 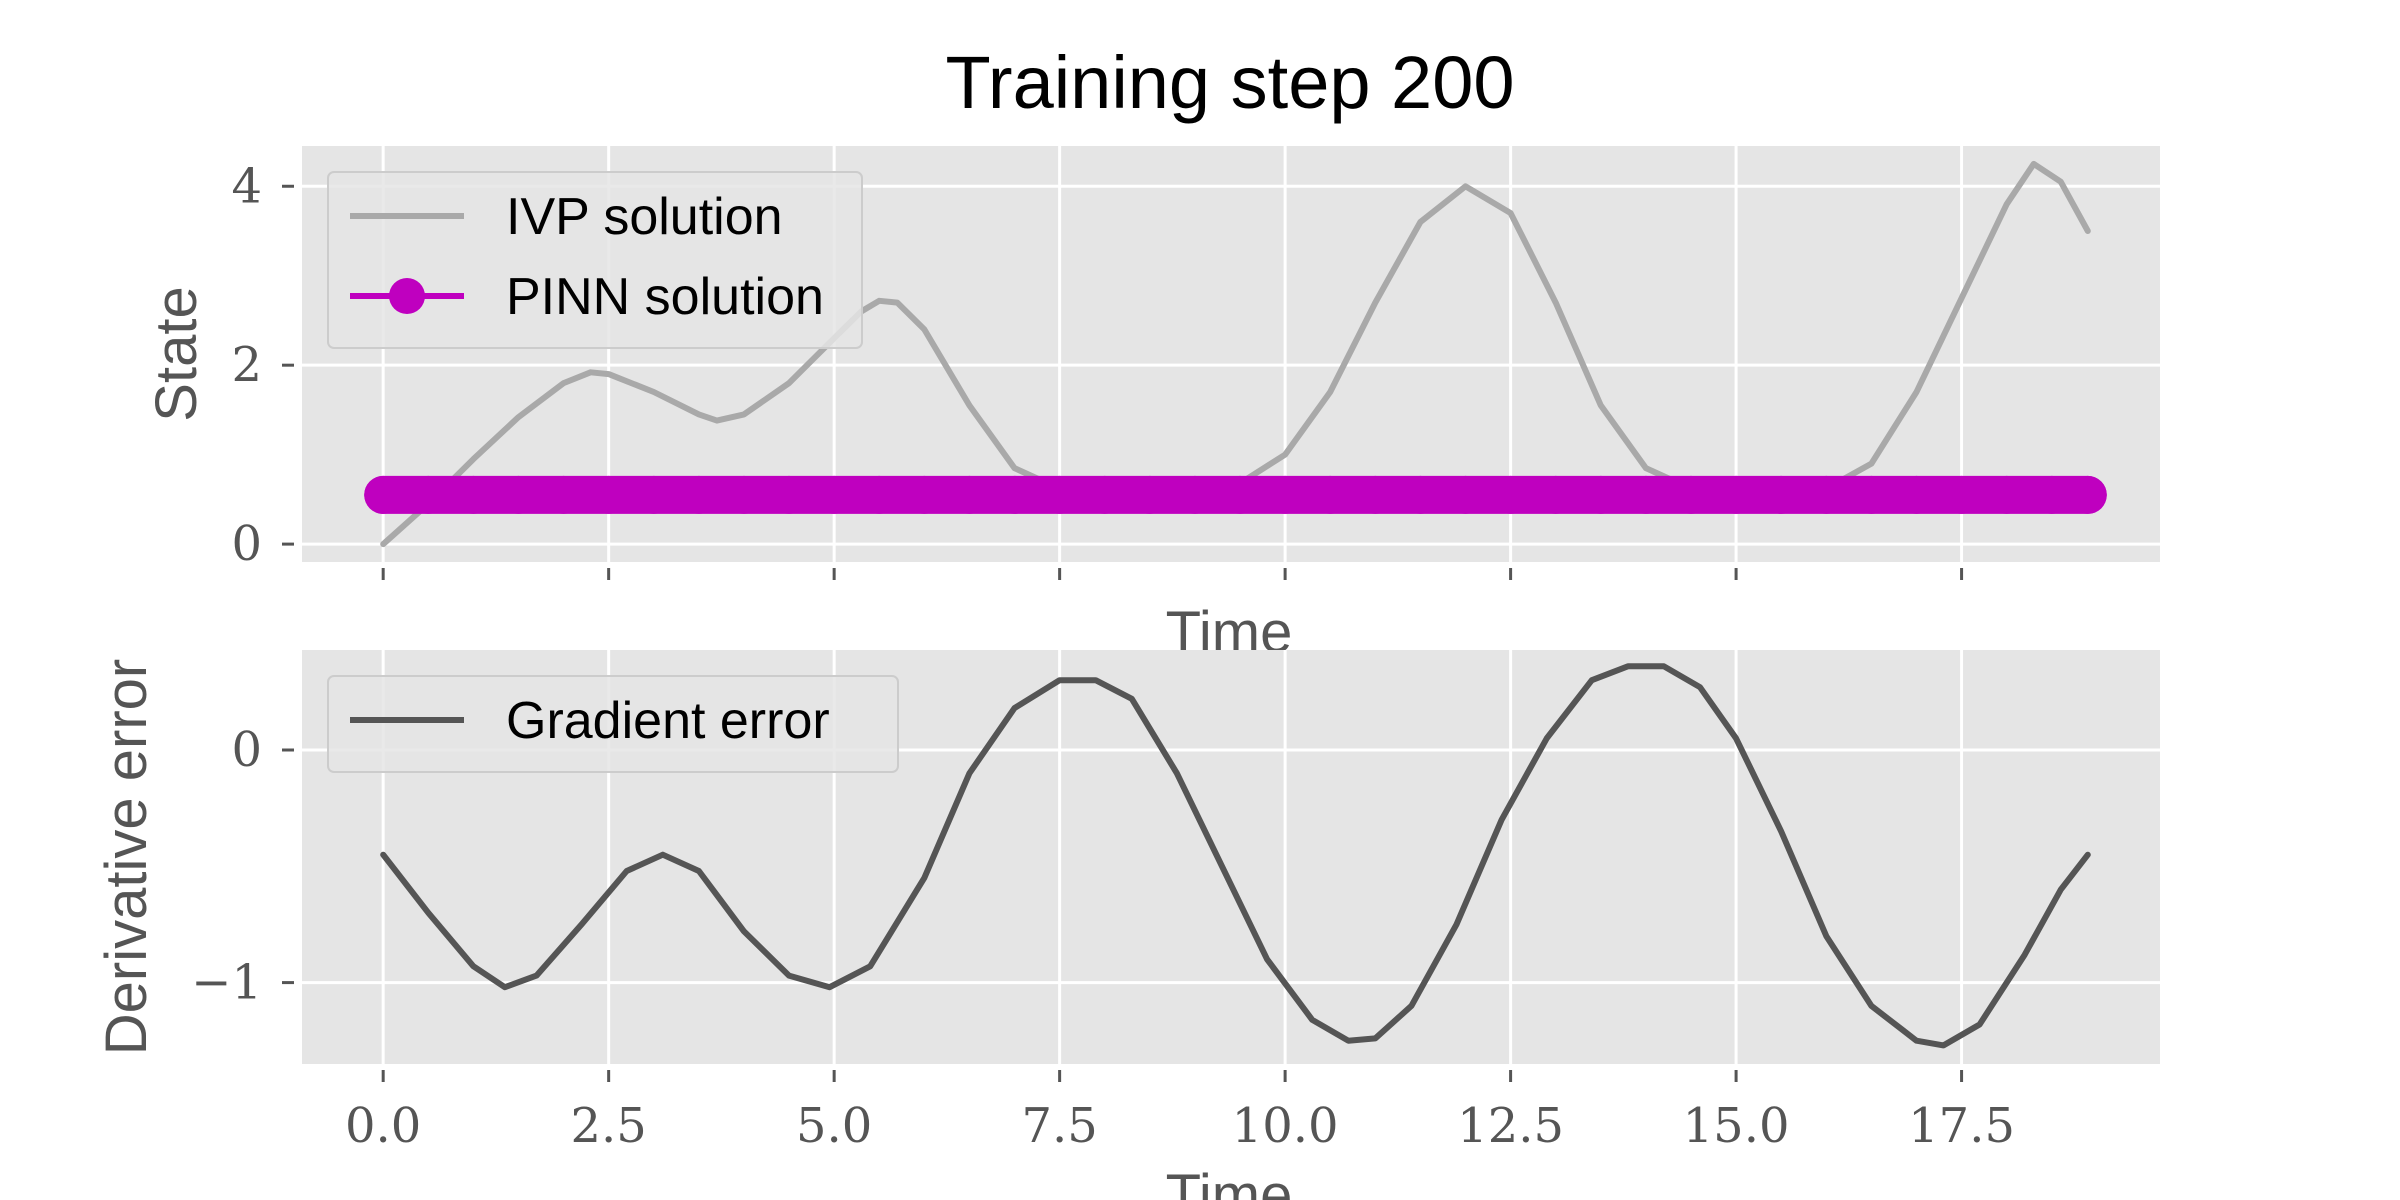 I want to click on legend-label: IVP solution, so click(x=644, y=217).